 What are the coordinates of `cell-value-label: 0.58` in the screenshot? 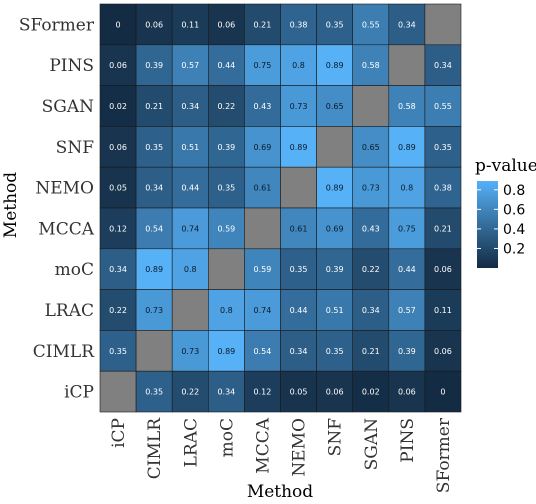 It's located at (371, 65).